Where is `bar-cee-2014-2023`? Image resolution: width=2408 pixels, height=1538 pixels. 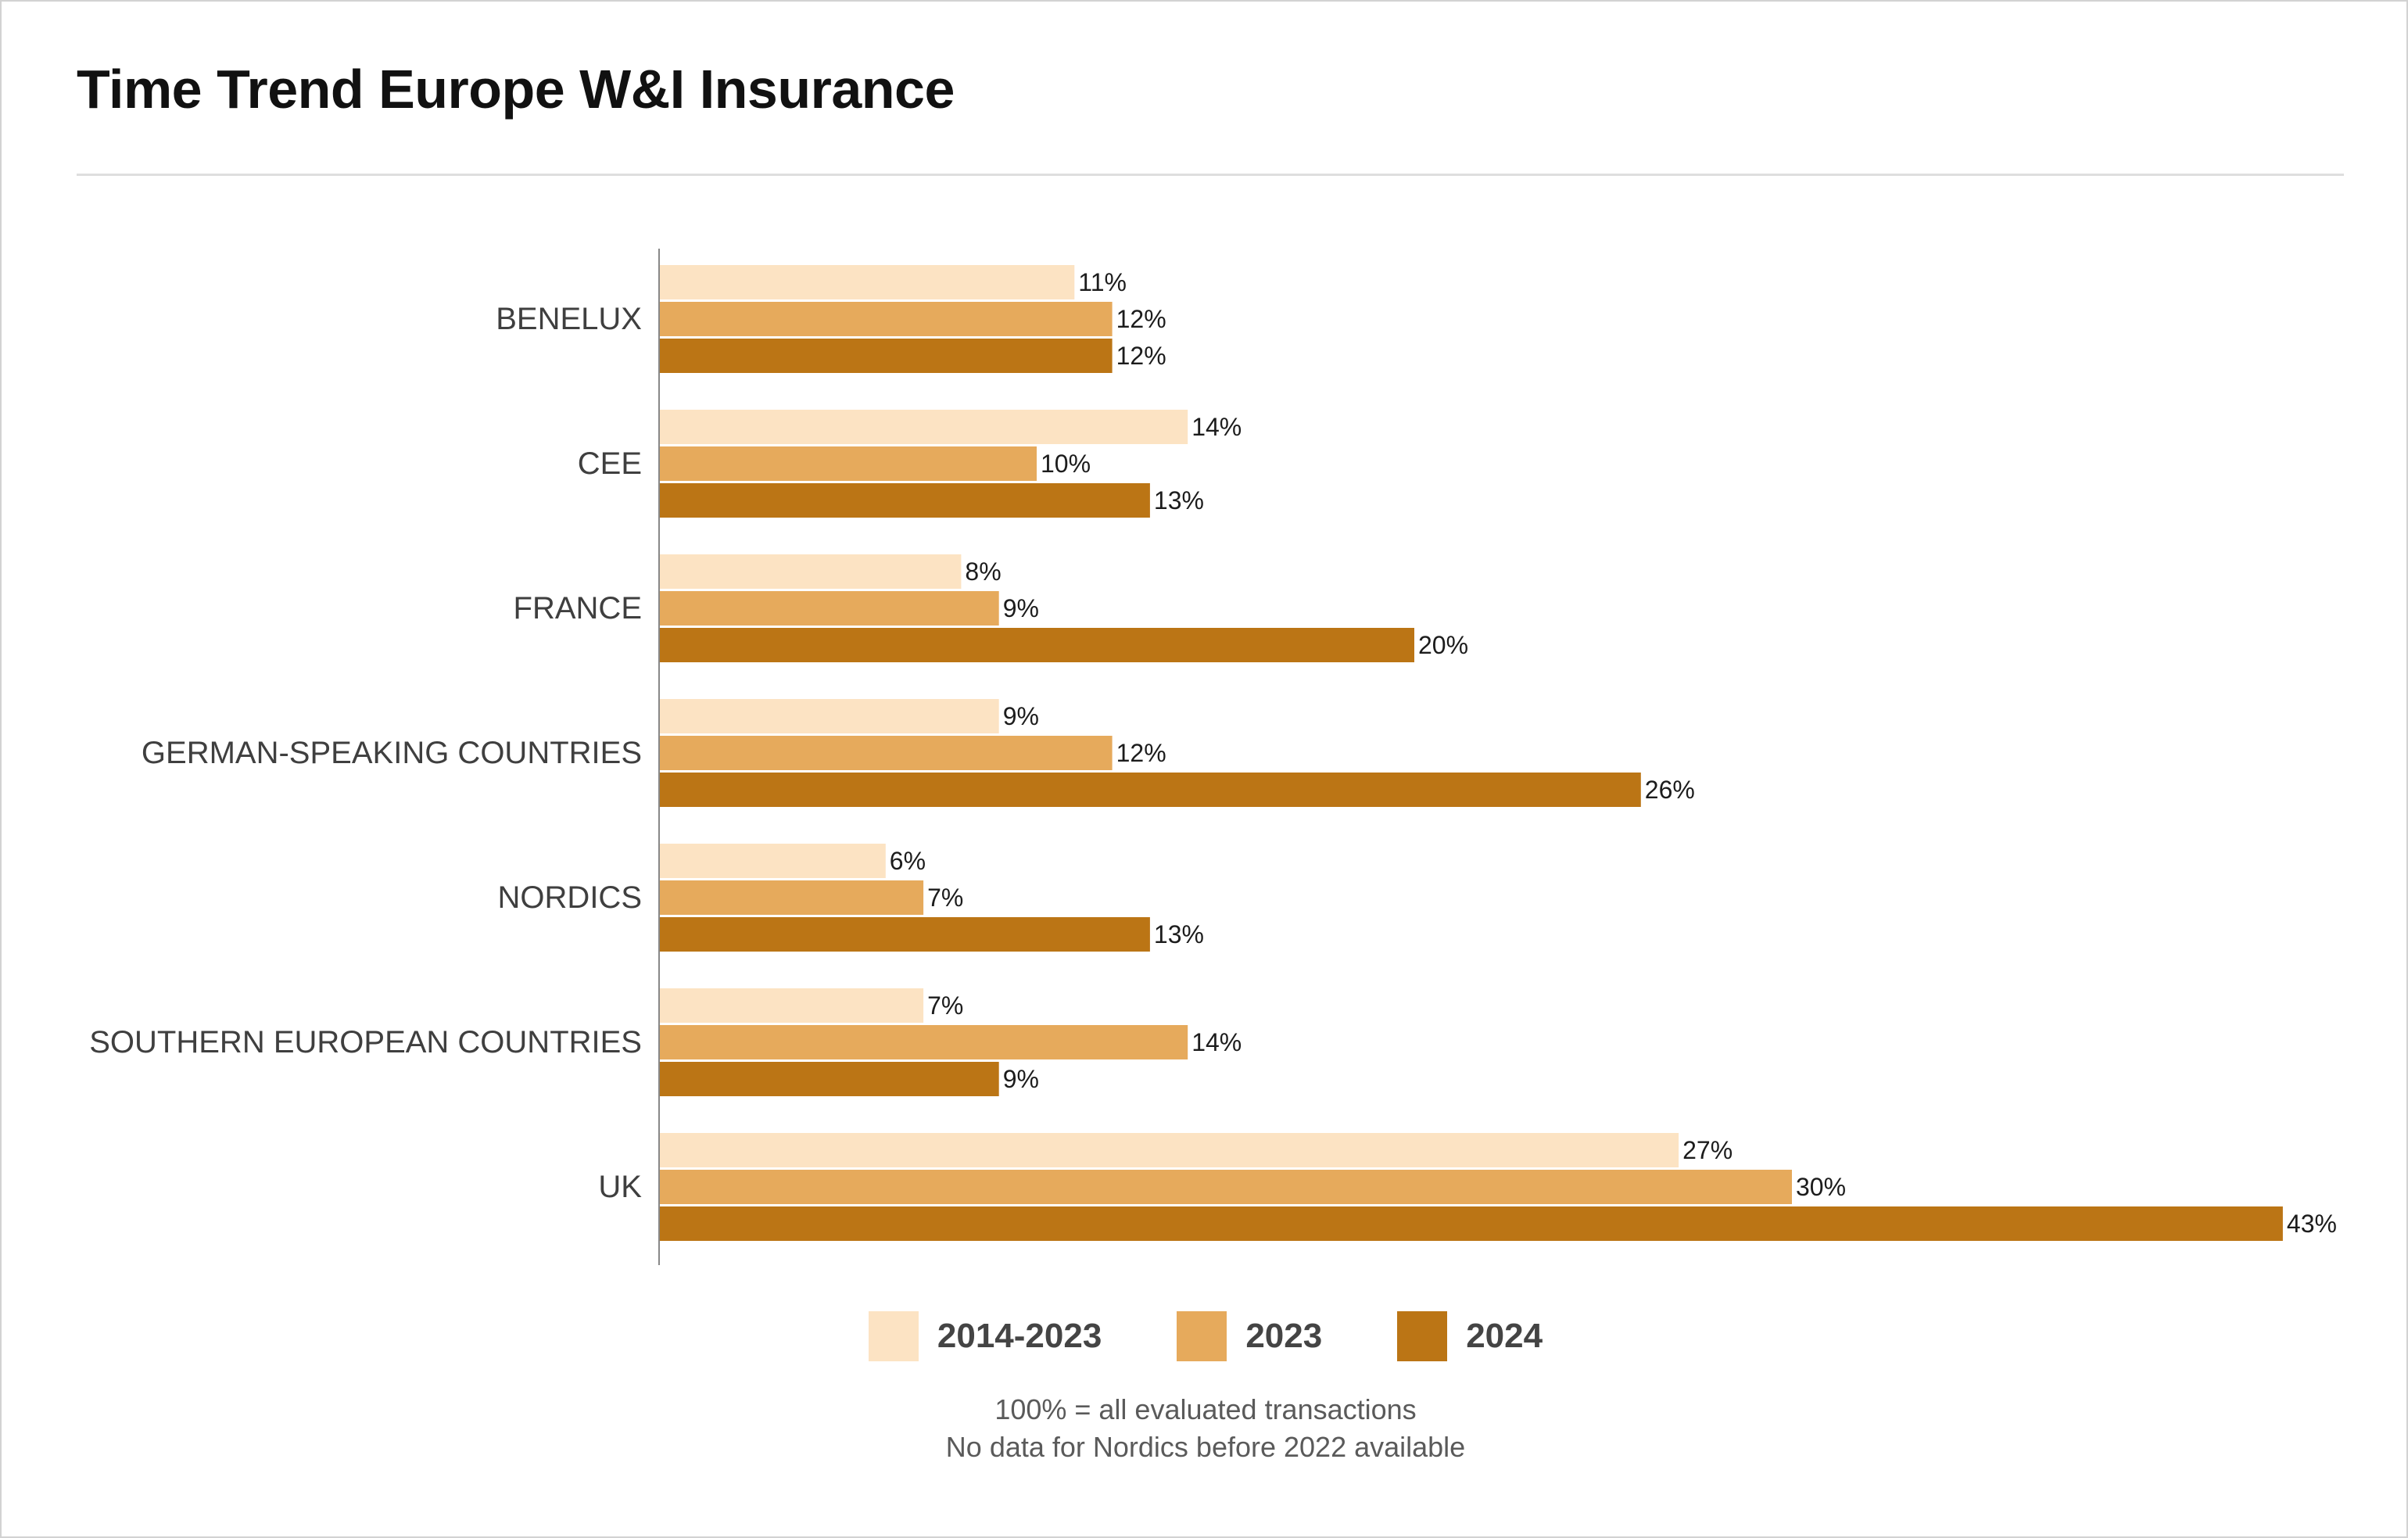
bar-cee-2014-2023 is located at coordinates (924, 427).